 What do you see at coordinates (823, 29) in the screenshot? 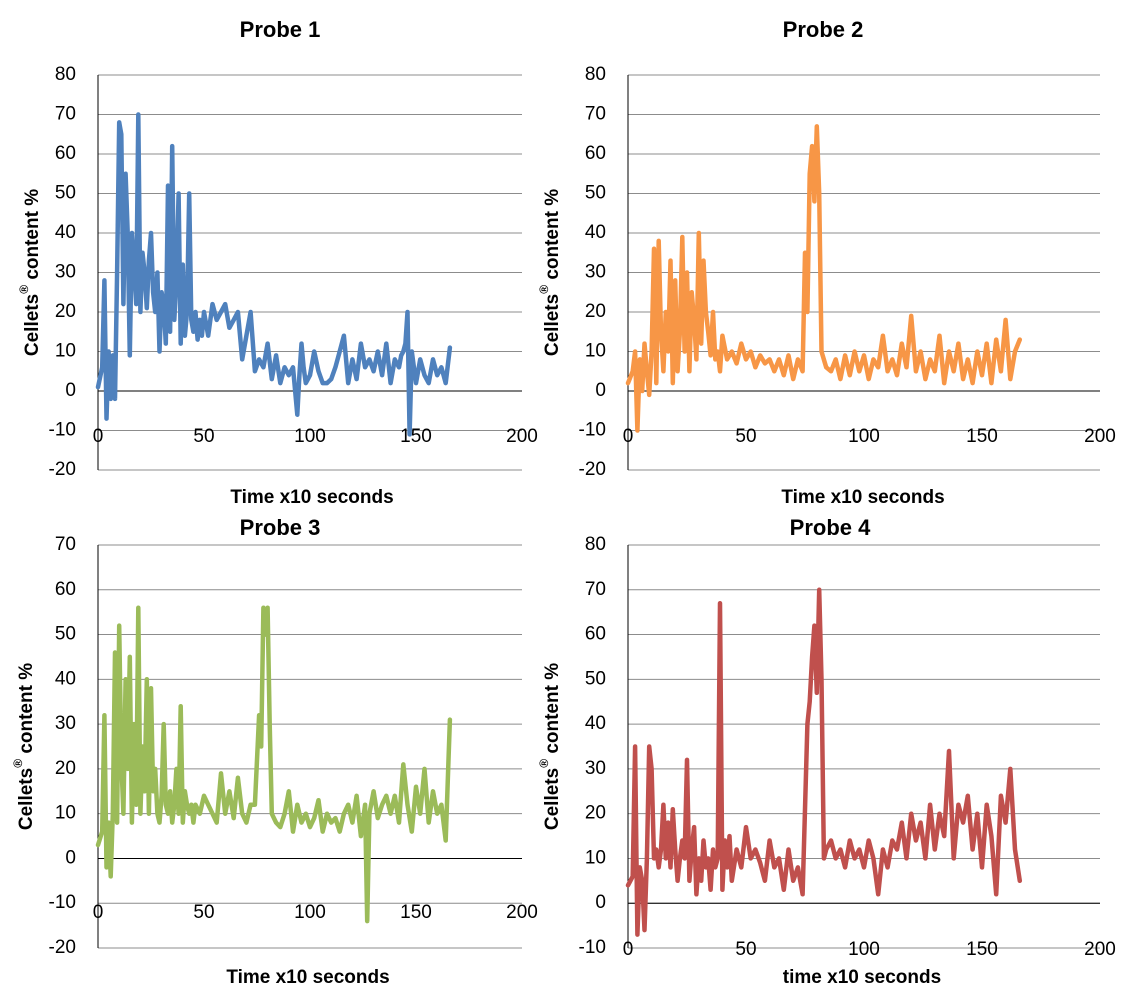
I see `chart-title: Probe 2` at bounding box center [823, 29].